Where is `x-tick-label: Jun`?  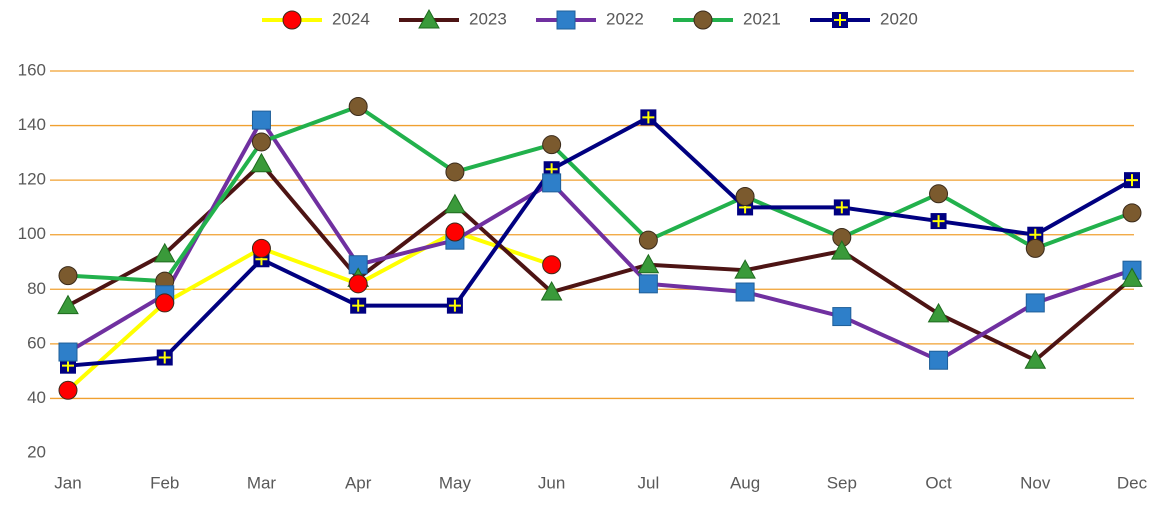
x-tick-label: Jun is located at coordinates (551, 482).